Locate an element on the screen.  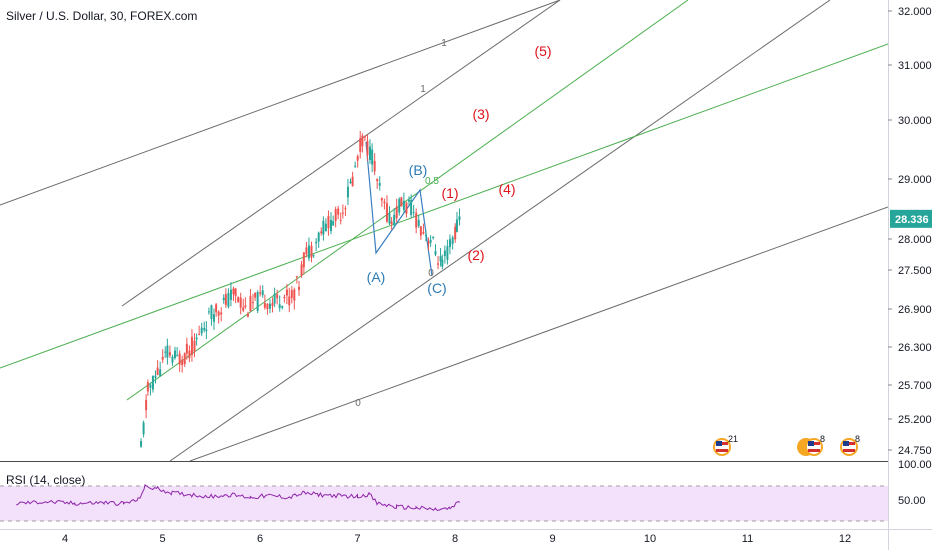
fib-0.5-label: 0.5 is located at coordinates (432, 181).